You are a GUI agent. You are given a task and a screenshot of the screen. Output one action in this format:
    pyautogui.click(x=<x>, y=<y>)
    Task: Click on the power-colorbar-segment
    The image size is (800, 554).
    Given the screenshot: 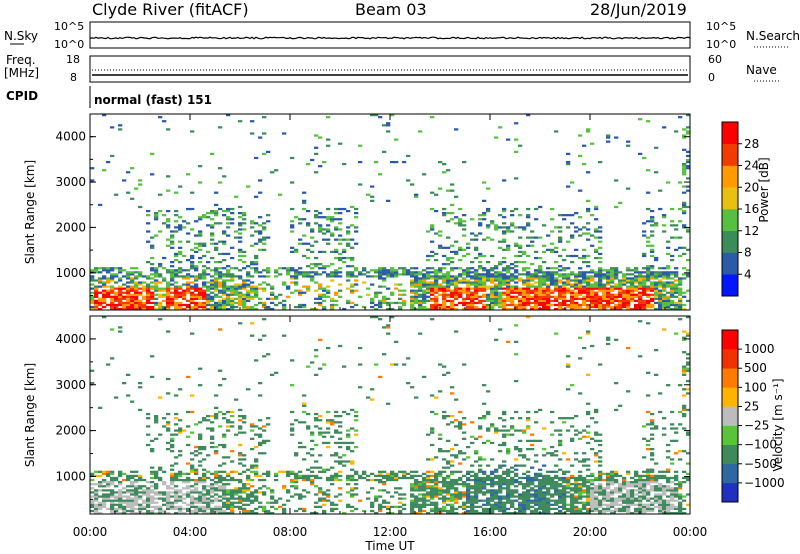 What is the action you would take?
    pyautogui.click(x=730, y=154)
    